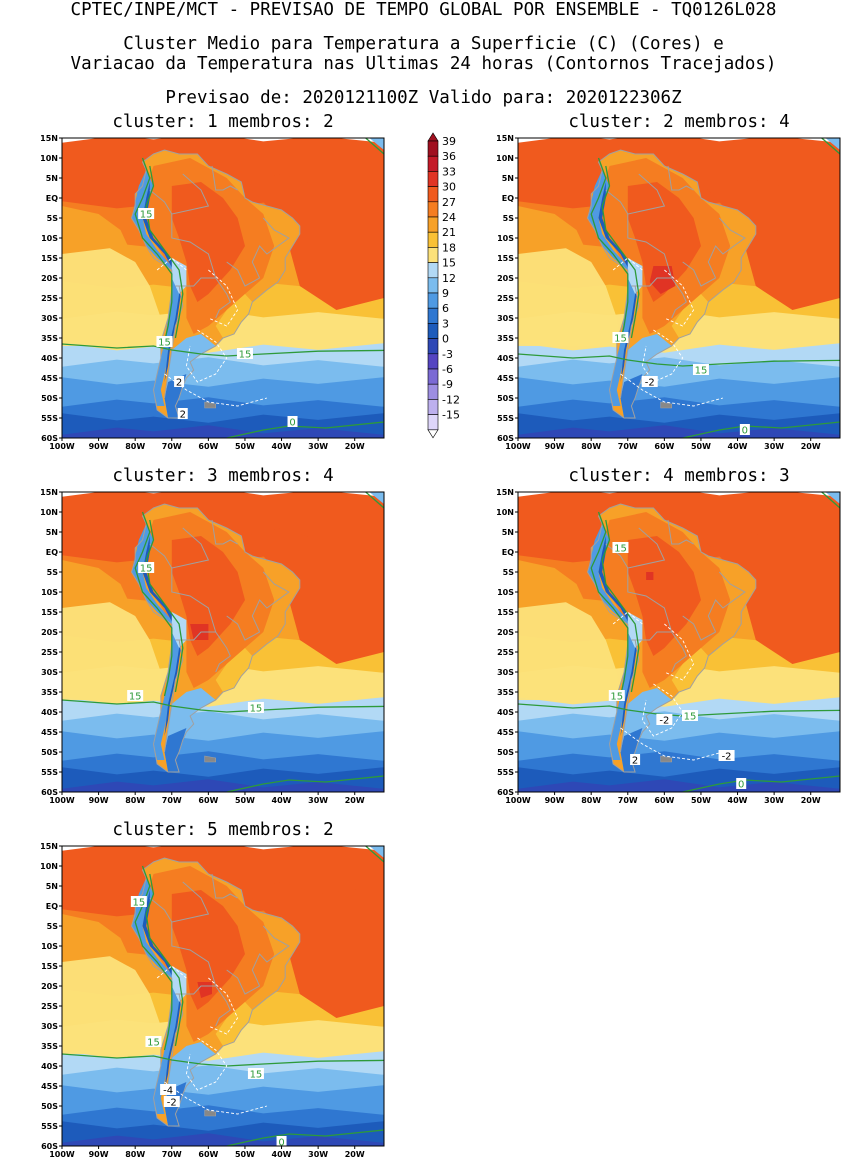 Image resolution: width=847 pixels, height=1157 pixels. I want to click on colorbar-label: 36, so click(449, 156).